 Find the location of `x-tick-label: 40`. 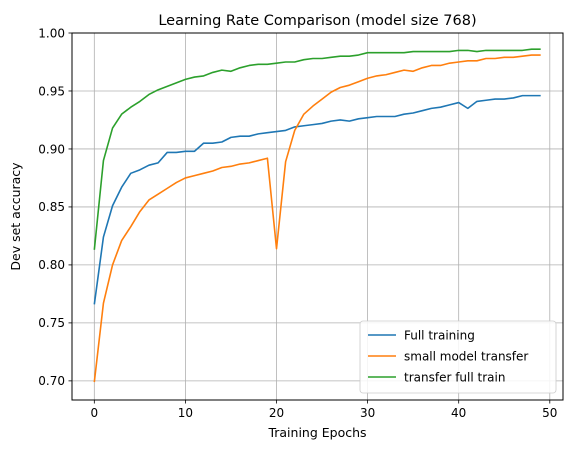

x-tick-label: 40 is located at coordinates (458, 413).